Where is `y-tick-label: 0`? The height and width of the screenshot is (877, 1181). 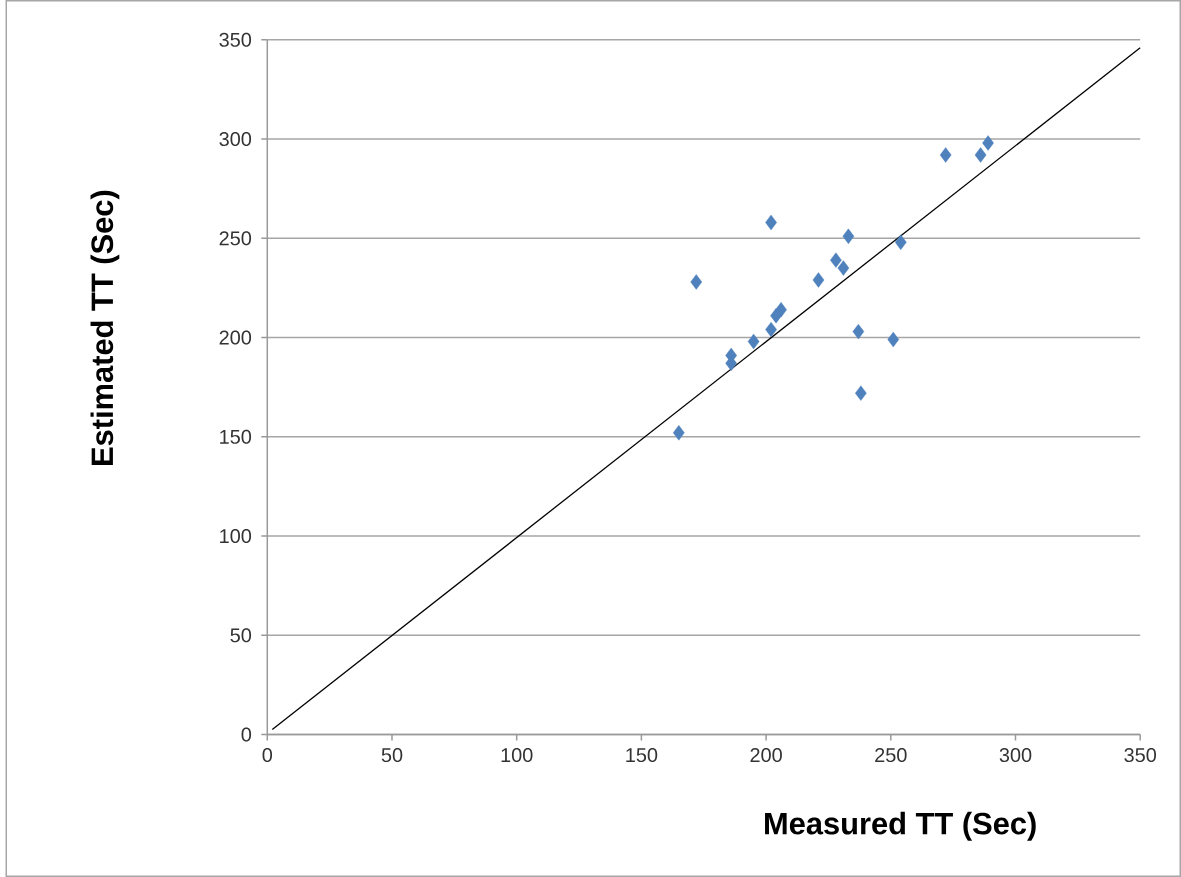 y-tick-label: 0 is located at coordinates (246, 734).